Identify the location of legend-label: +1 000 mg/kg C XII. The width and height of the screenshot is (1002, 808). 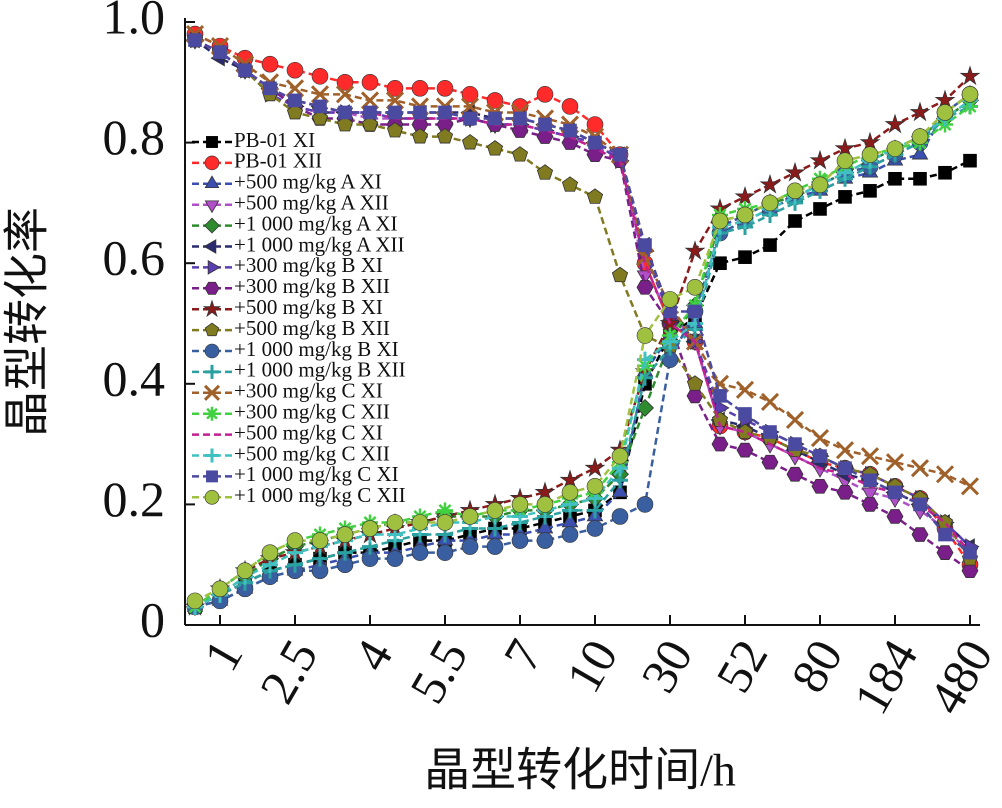
(320, 495).